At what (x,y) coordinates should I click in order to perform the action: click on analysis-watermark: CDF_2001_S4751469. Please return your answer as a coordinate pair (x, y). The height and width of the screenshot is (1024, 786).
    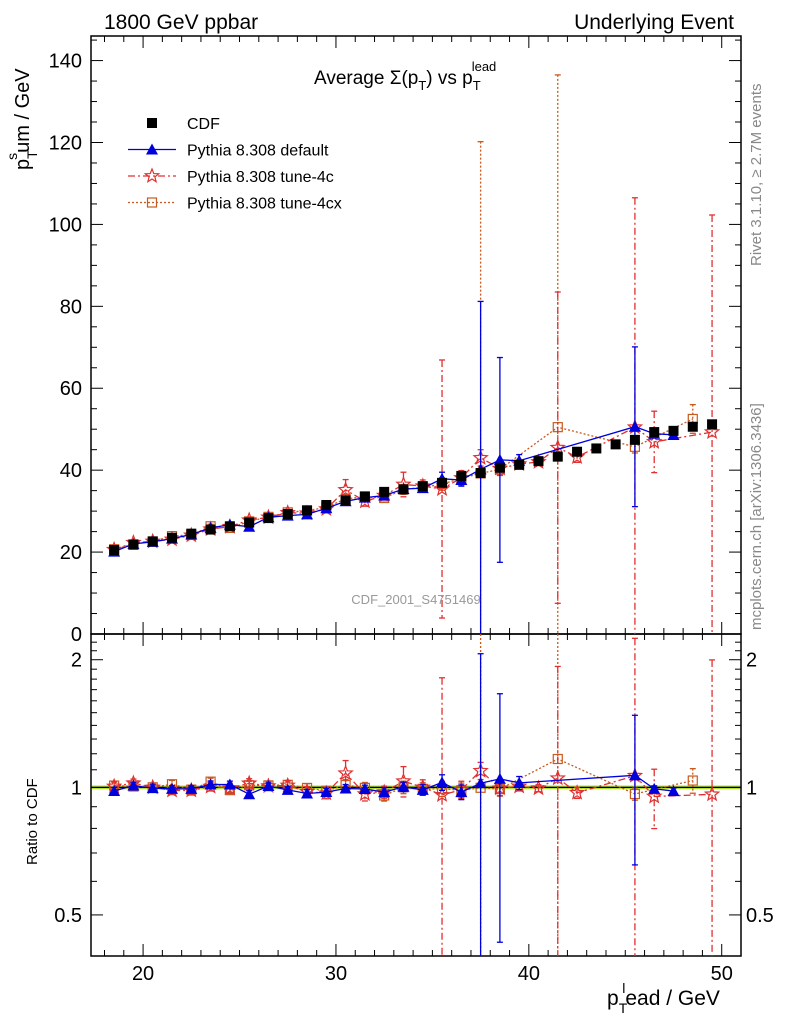
    Looking at the image, I should click on (415, 599).